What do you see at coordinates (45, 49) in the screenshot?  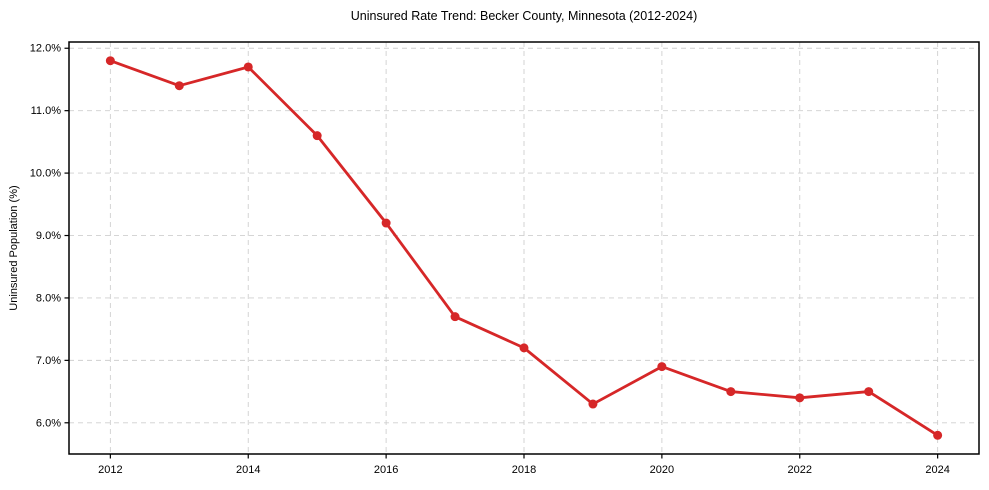 I see `y-tick-label: 12.0%` at bounding box center [45, 49].